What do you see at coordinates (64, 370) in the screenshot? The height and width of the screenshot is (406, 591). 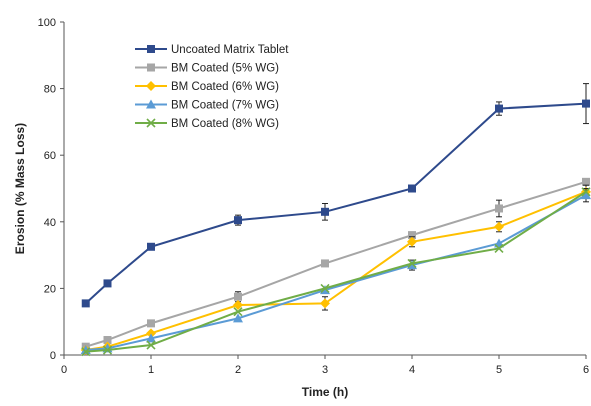 I see `x-tick-label: 0` at bounding box center [64, 370].